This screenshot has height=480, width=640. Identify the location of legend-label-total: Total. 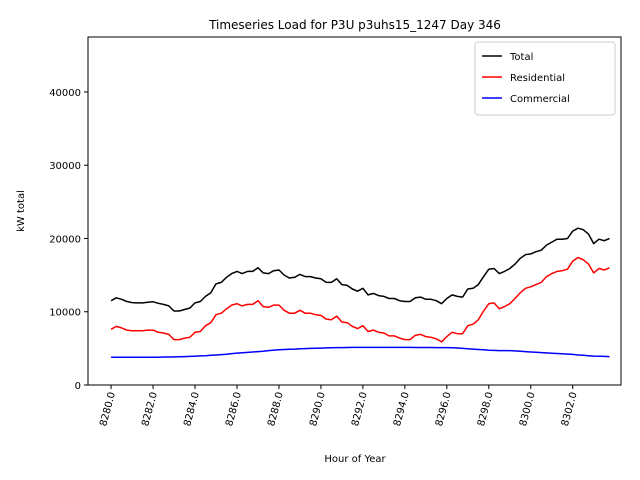
(521, 57).